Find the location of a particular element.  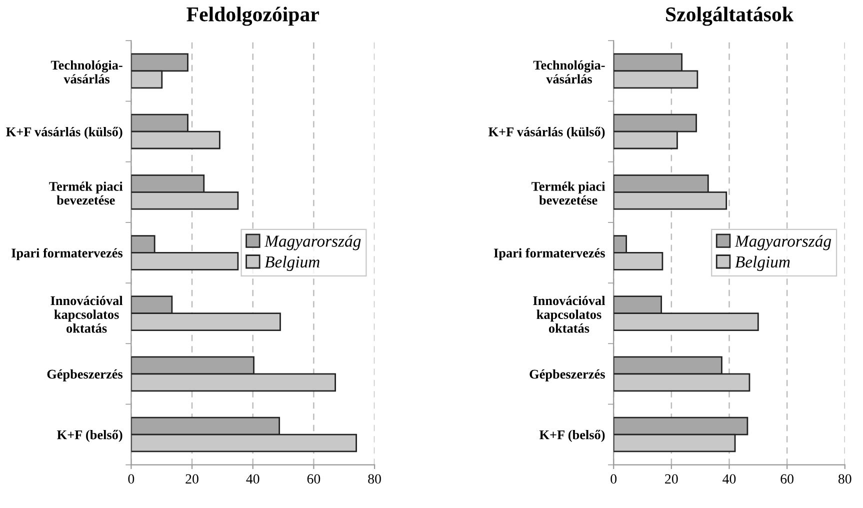

chart-title: Feldolgozóipar is located at coordinates (252, 16).